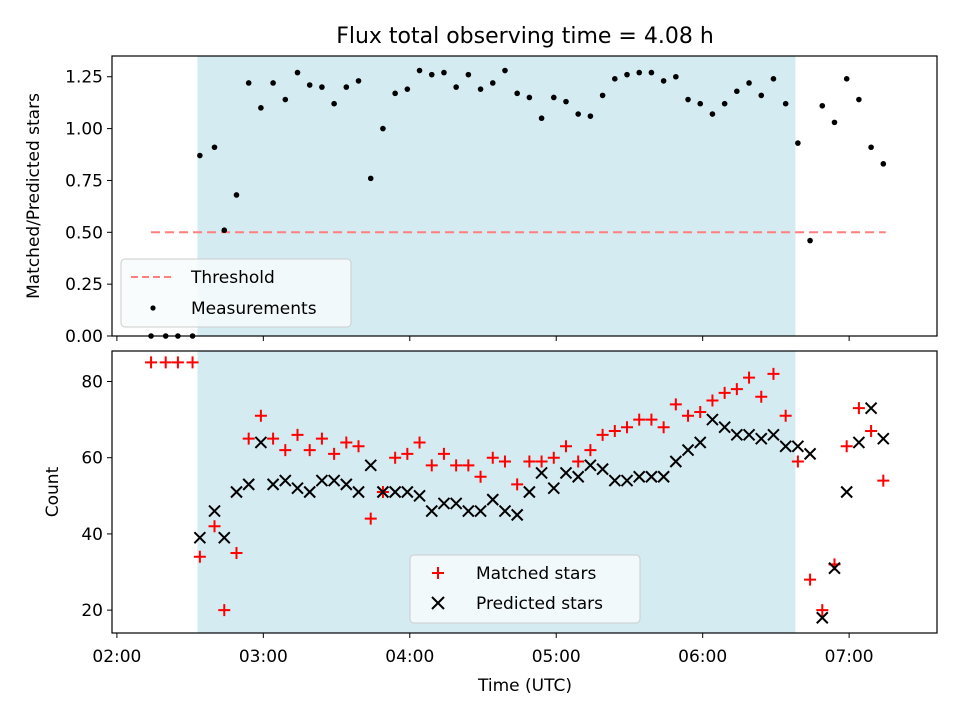  Describe the element at coordinates (409, 657) in the screenshot. I see `x-tick-label: 04:00` at that location.